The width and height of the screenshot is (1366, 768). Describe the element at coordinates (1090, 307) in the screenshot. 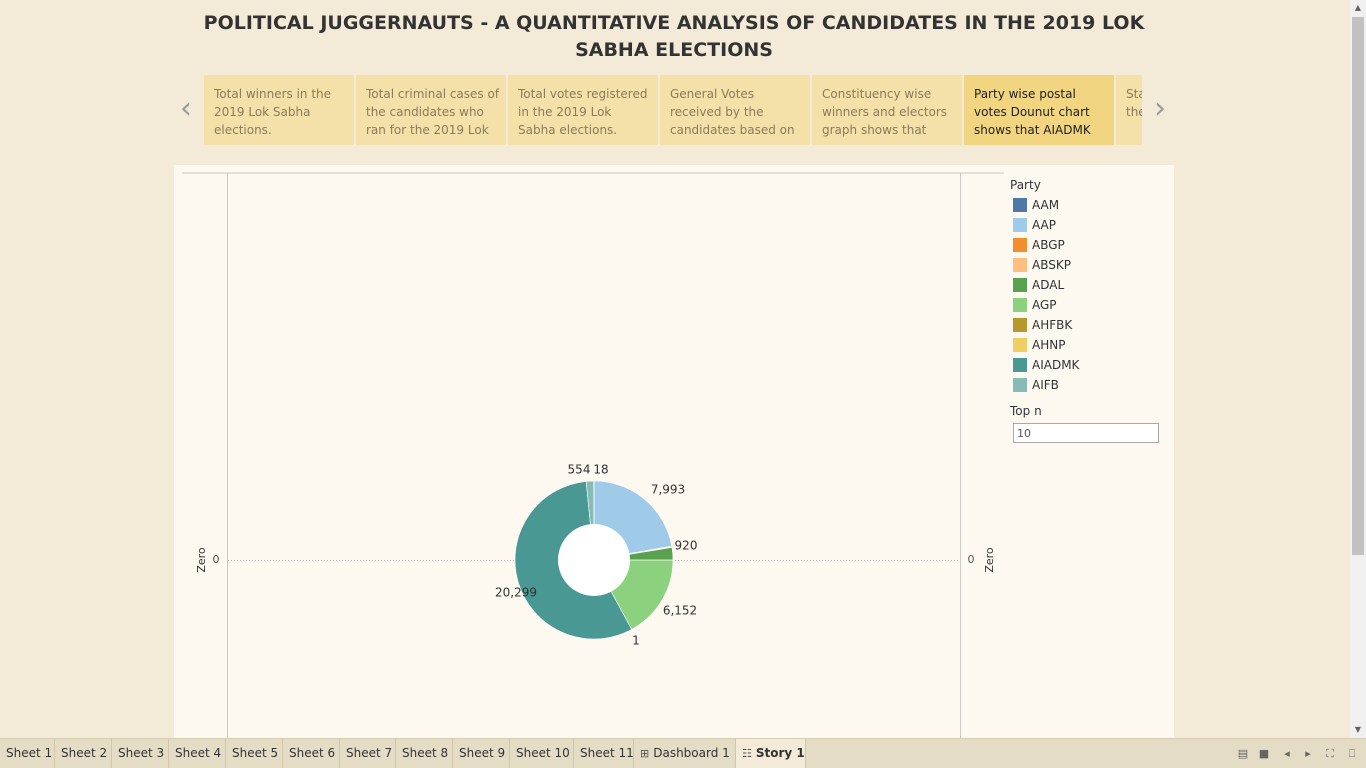

I see `legend-item-agp: AGP` at that location.